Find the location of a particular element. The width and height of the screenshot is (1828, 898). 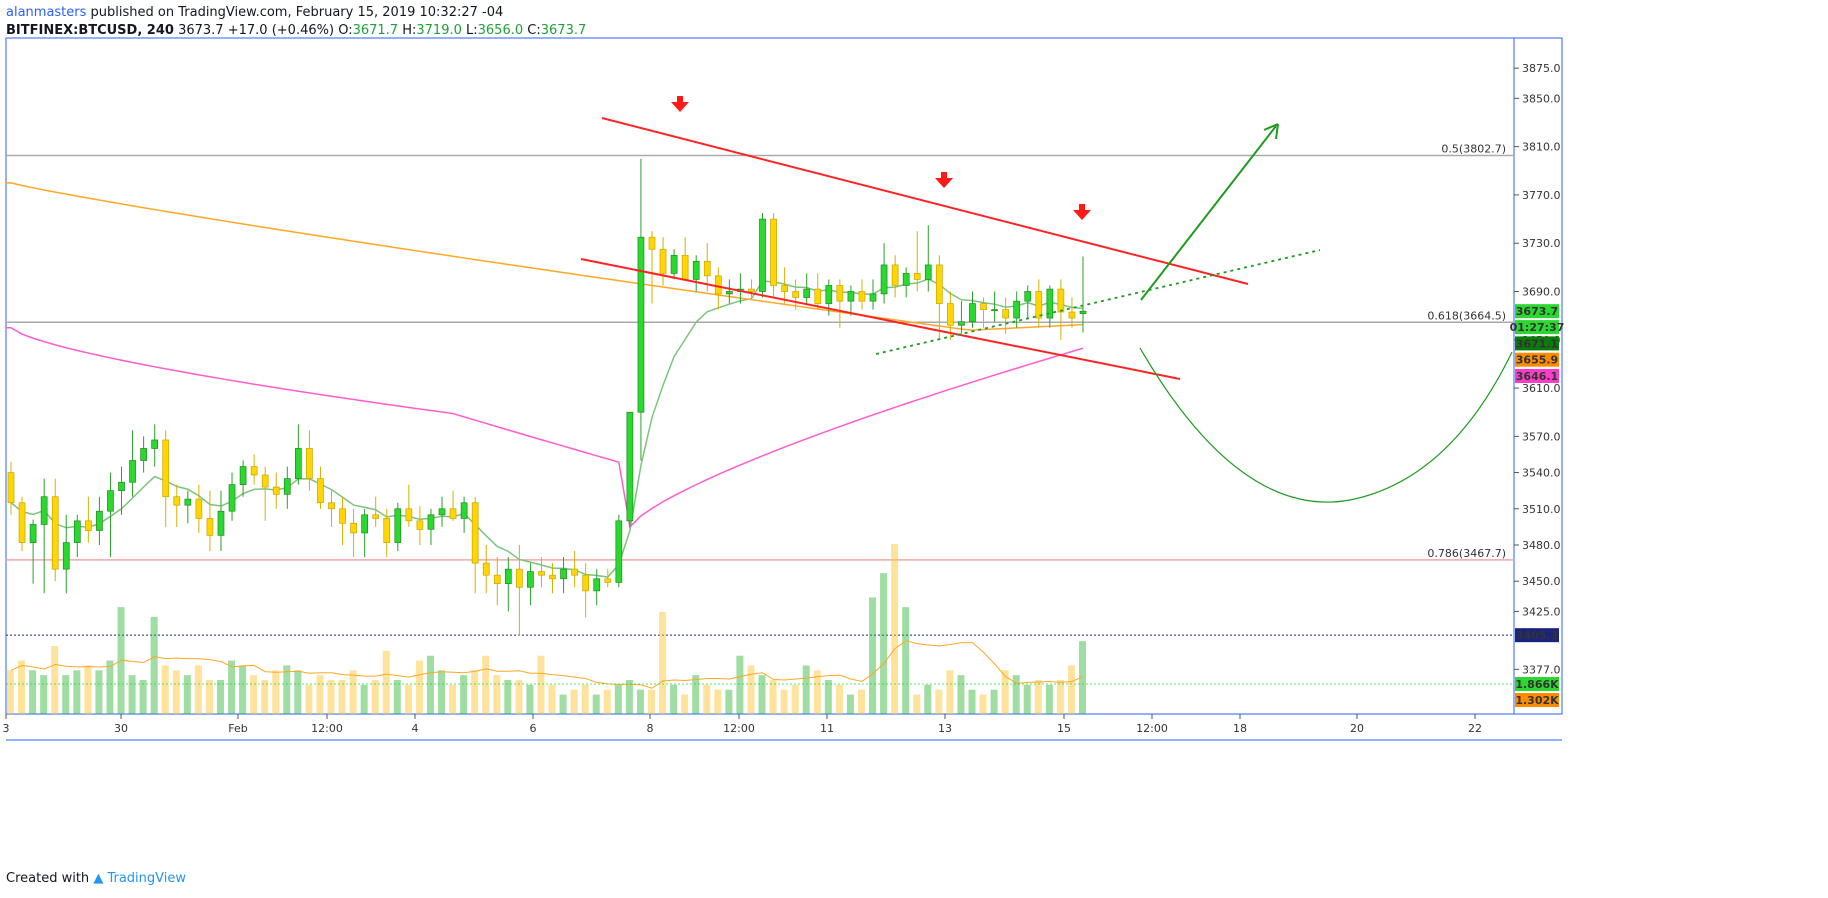

fib-level-label: 0.786(3467.7) is located at coordinates (1466, 553).